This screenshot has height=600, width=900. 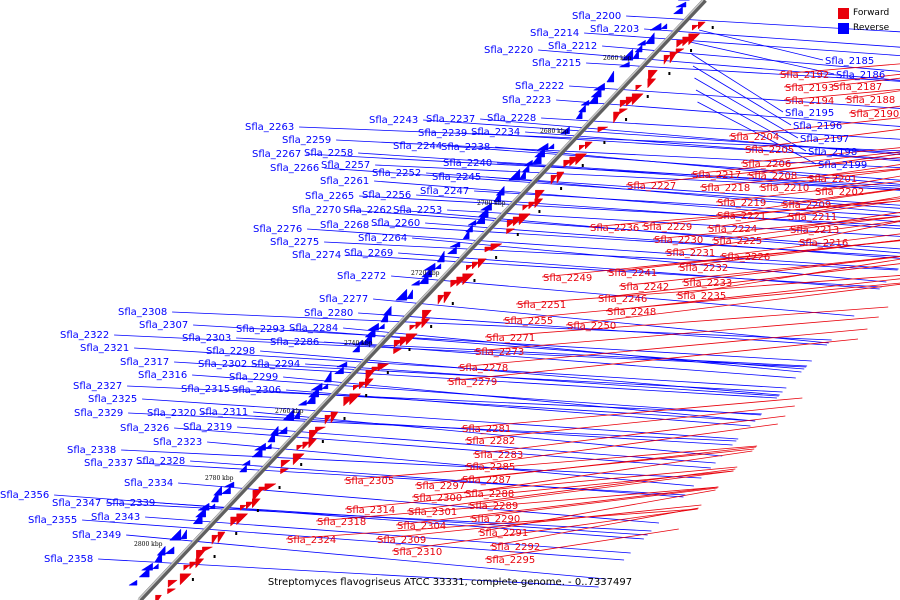 What do you see at coordinates (289, 411) in the screenshot?
I see `kbp-tick-label: 2760 kbp` at bounding box center [289, 411].